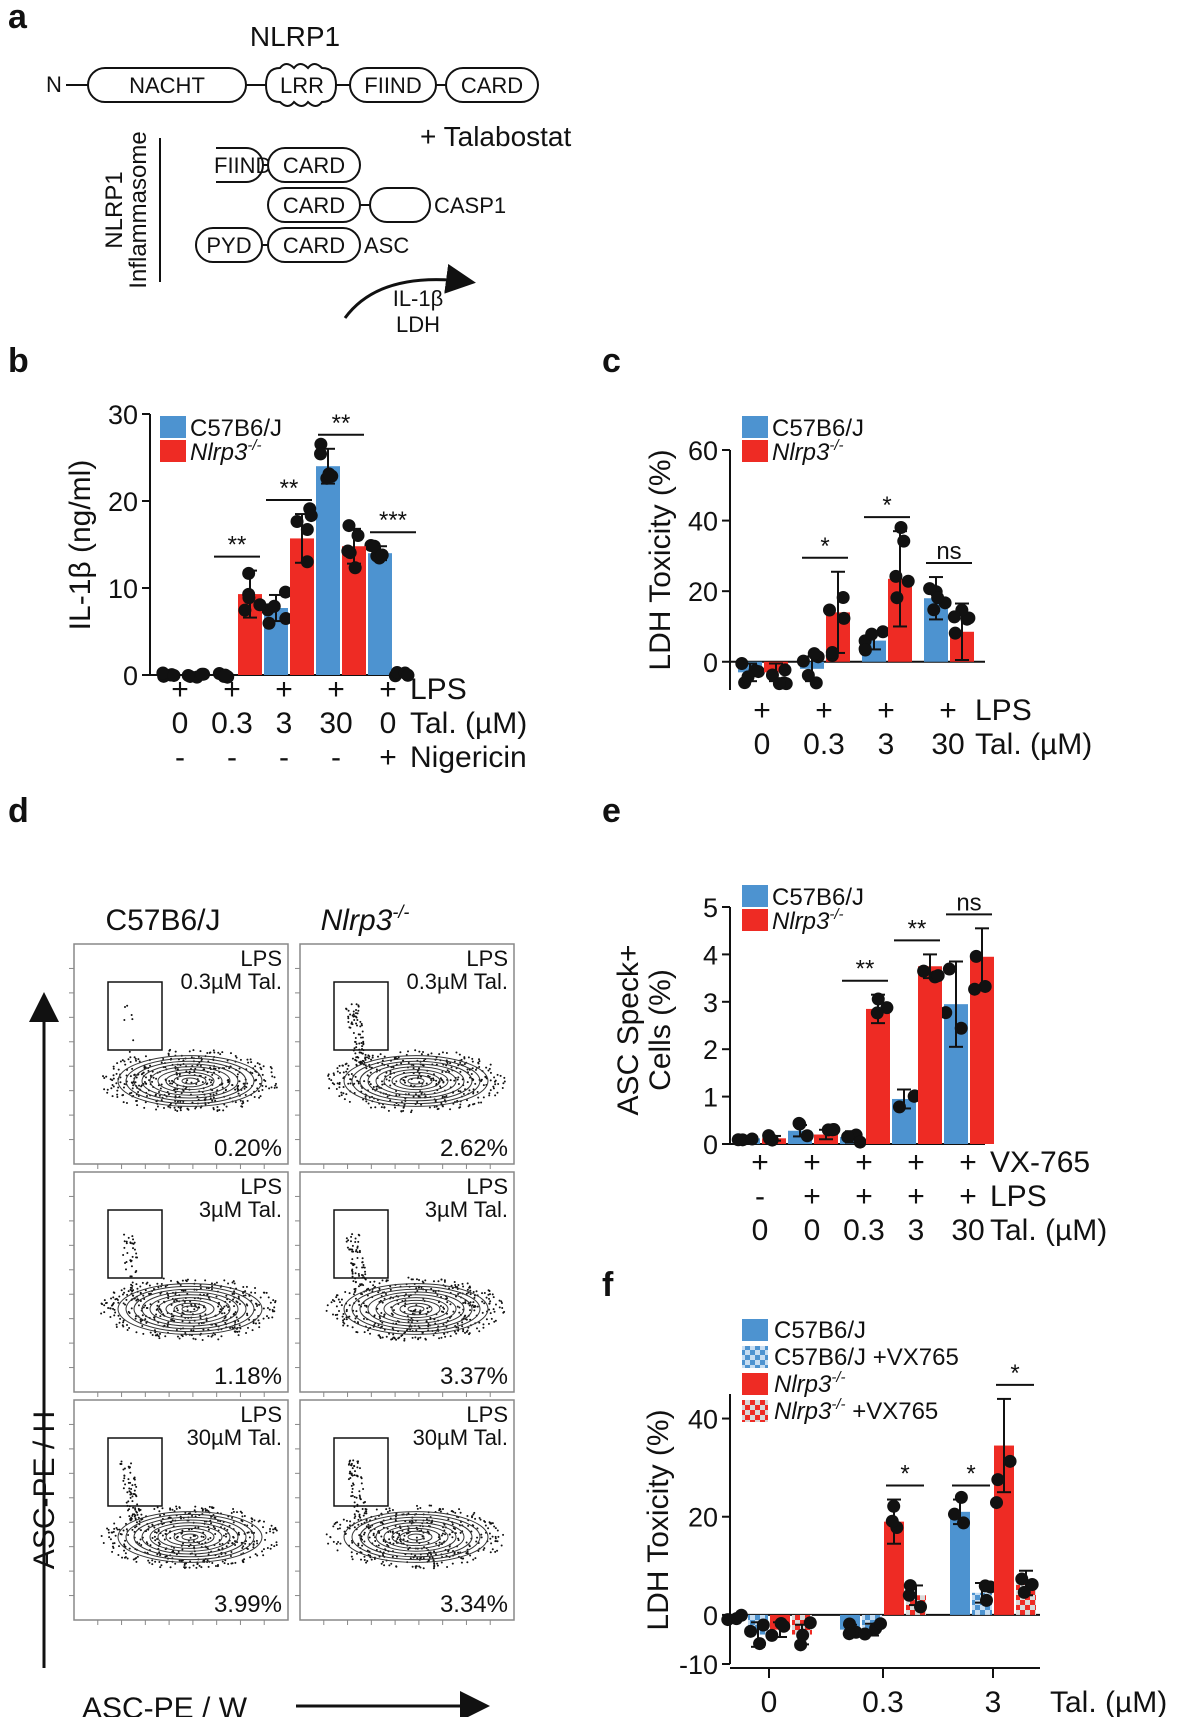  I want to click on speck-gate, so click(361, 1016).